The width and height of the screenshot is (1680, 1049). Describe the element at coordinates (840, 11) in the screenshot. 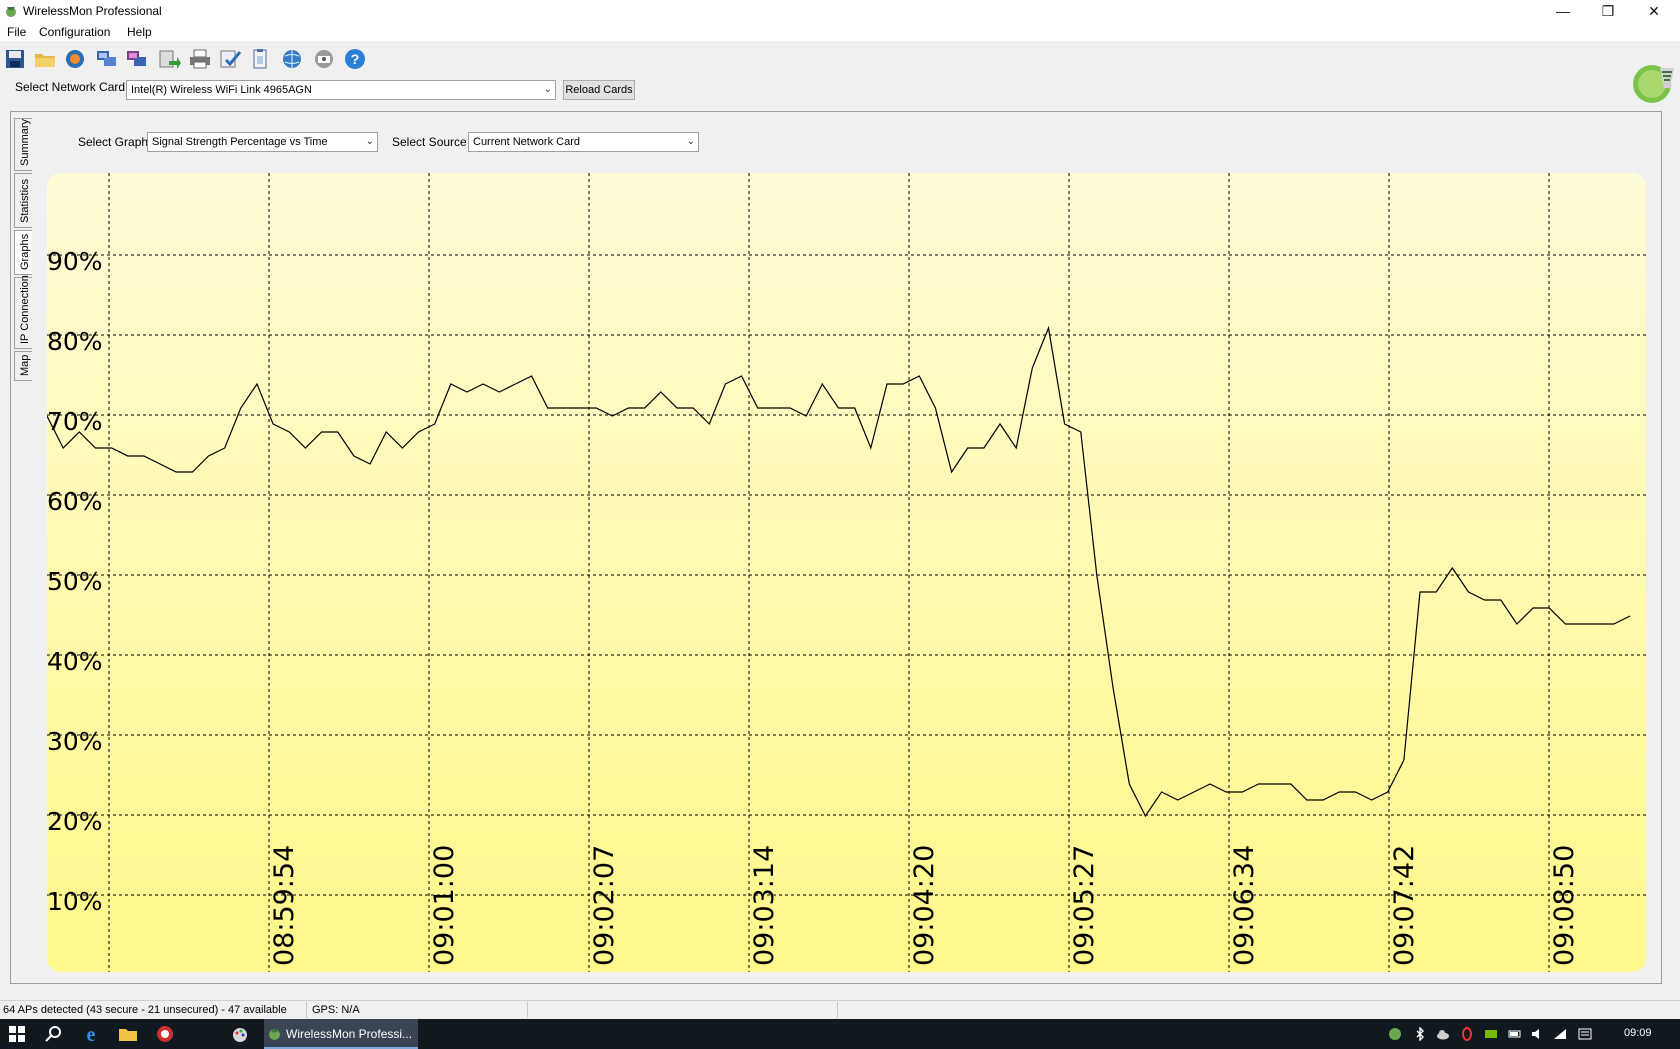

I see `title-bar: WirelessMon Professional — ❐ ✕` at that location.